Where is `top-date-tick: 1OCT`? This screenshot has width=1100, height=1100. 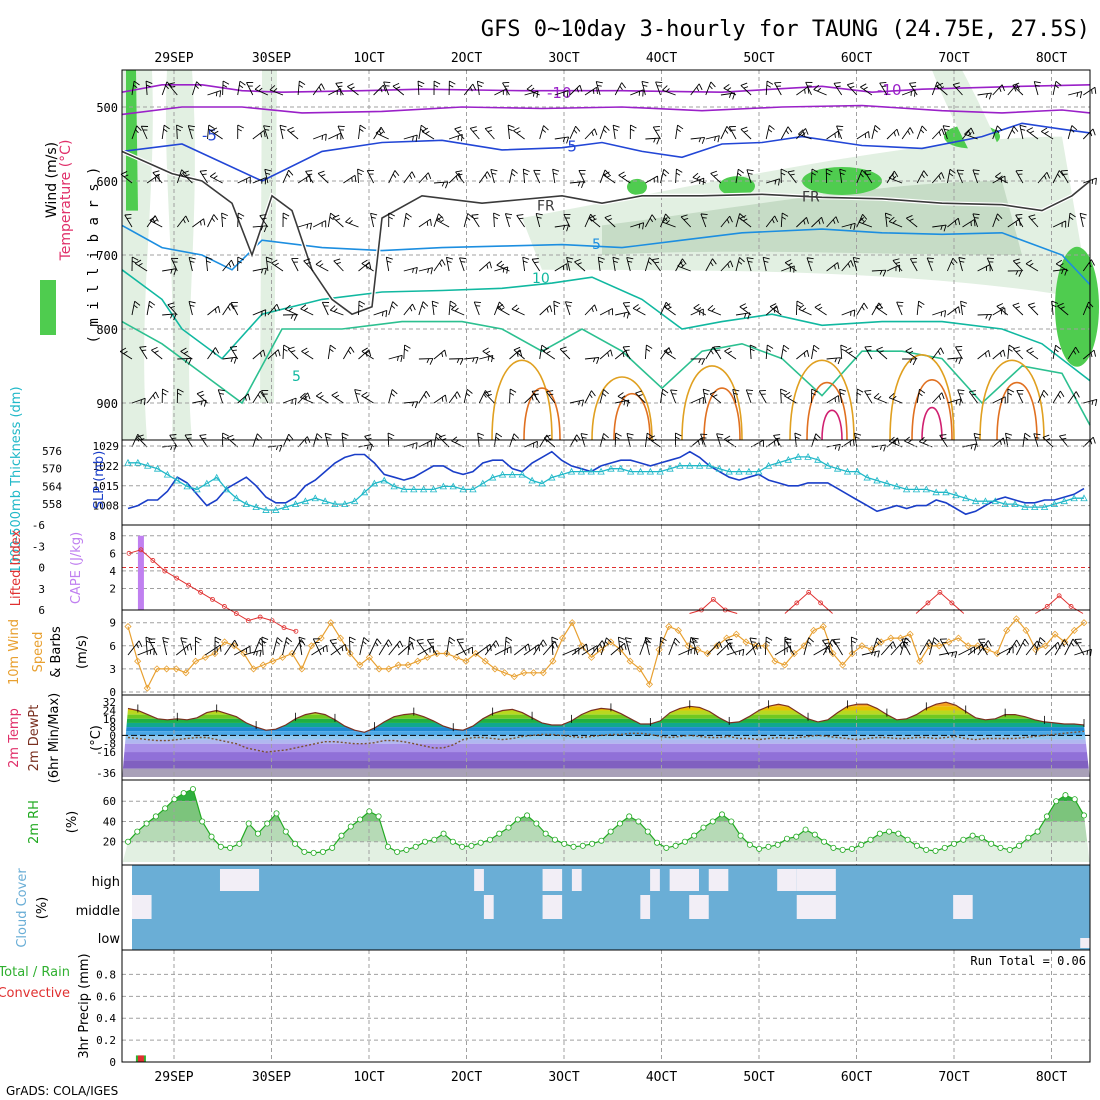 top-date-tick: 1OCT is located at coordinates (368, 58).